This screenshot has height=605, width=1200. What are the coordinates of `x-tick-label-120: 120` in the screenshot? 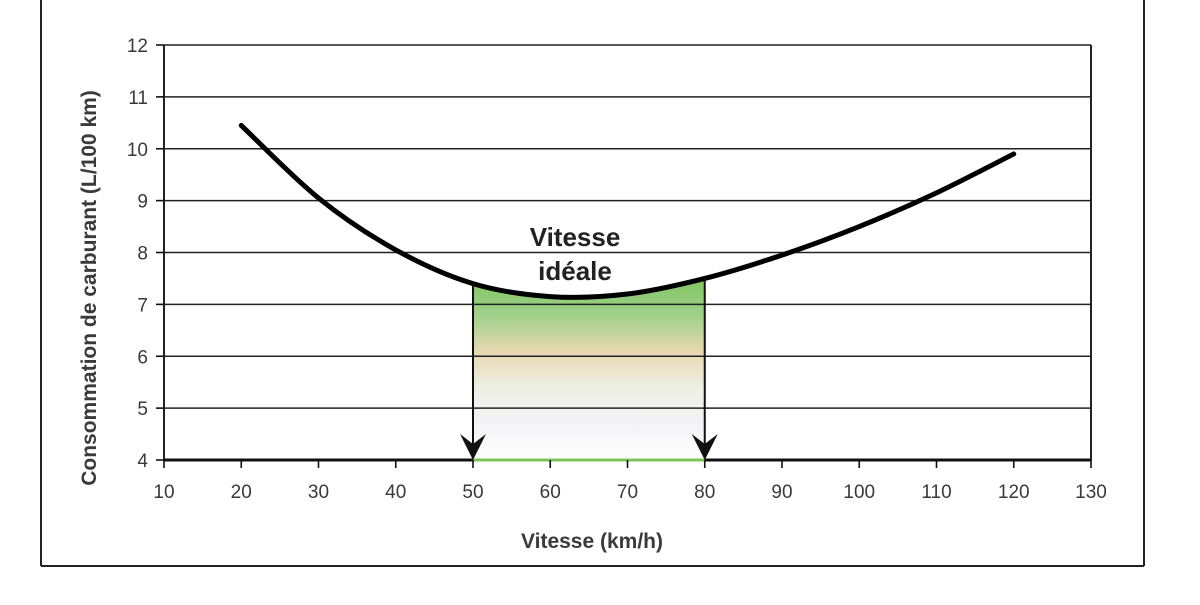 It's located at (1014, 492).